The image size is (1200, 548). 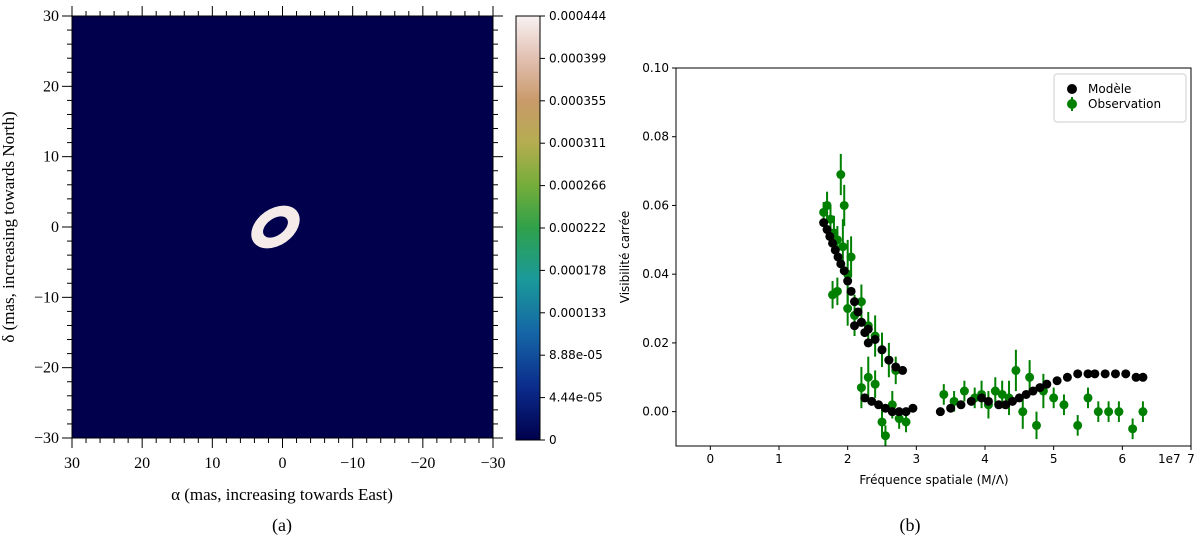 I want to click on heatmap-x-axis-label: α (mas, increasing towards East), so click(x=282, y=494).